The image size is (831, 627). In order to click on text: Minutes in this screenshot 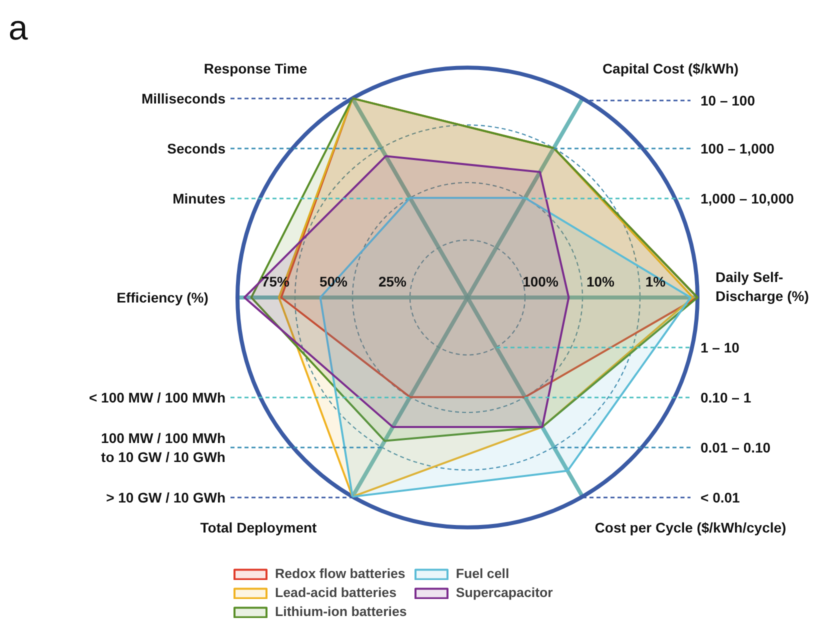, I will do `click(199, 198)`.